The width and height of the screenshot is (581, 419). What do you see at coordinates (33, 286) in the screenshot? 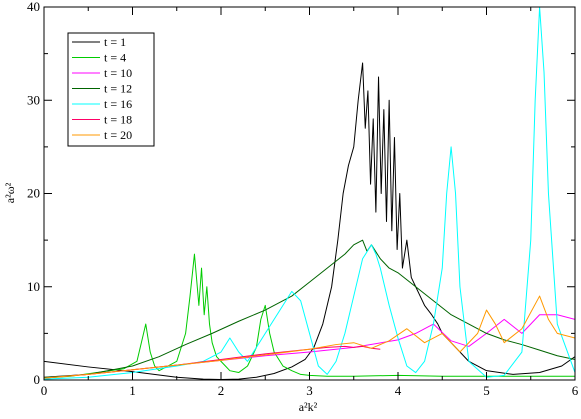
I see `y-tick-label: 10` at bounding box center [33, 286].